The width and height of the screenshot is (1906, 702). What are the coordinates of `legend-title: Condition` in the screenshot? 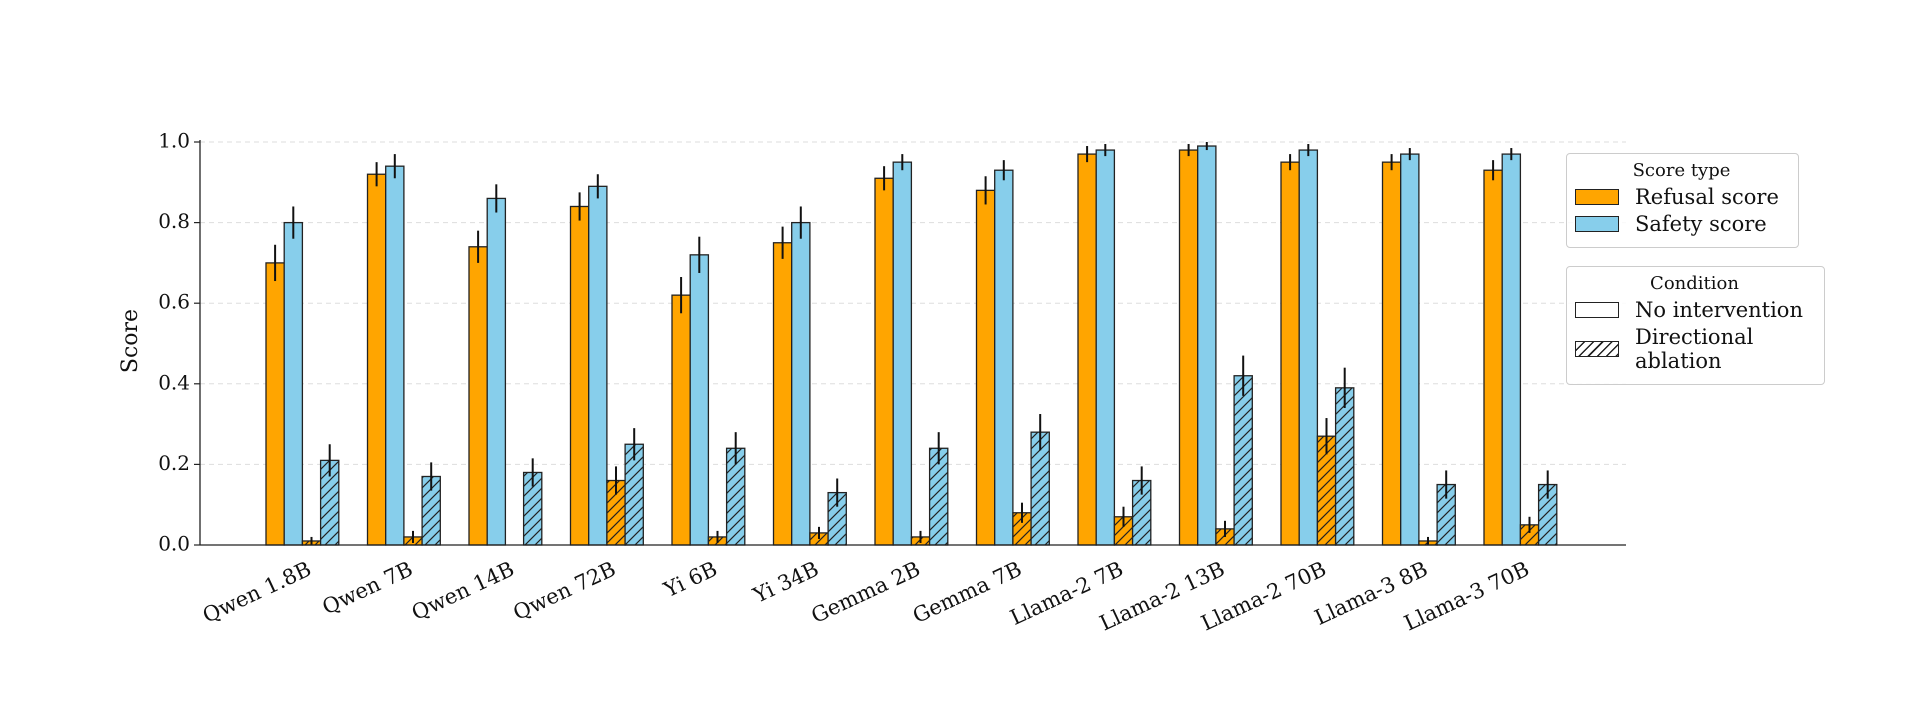 It's located at (1694, 283).